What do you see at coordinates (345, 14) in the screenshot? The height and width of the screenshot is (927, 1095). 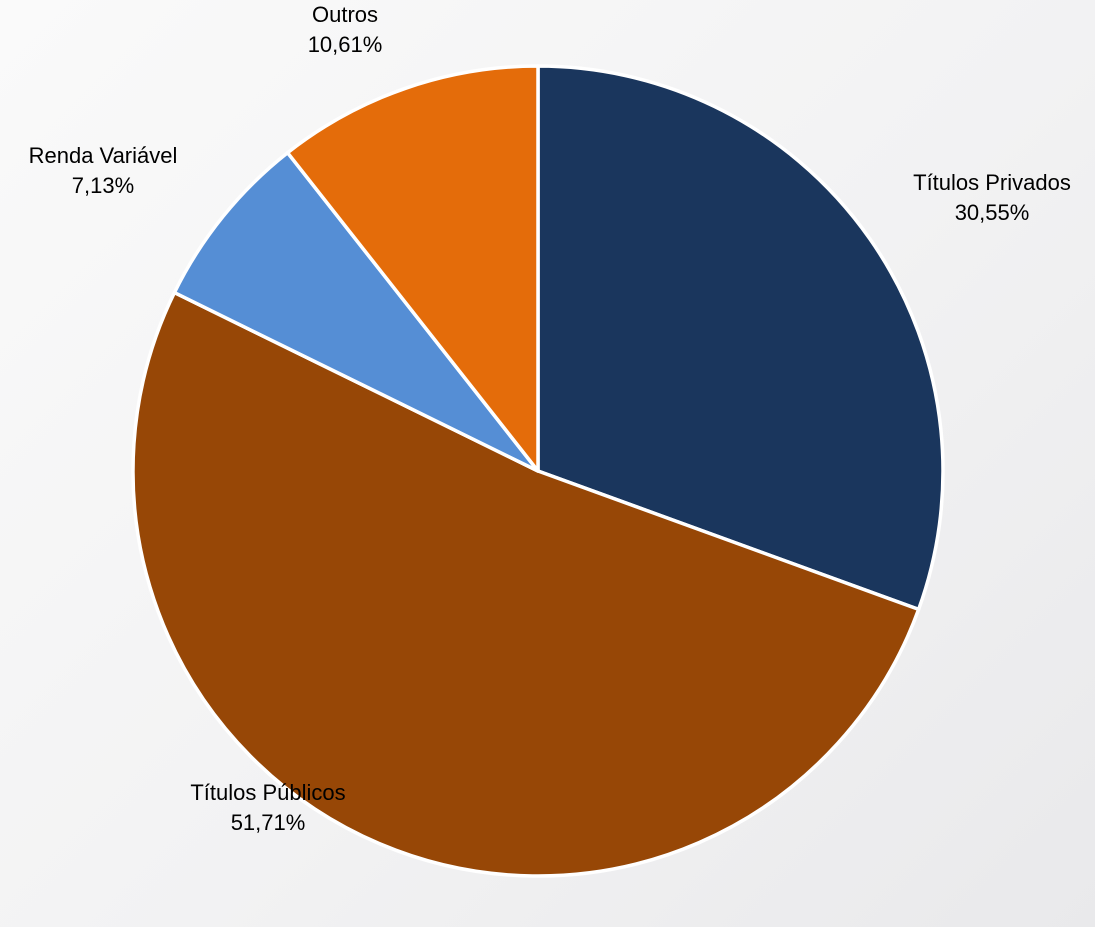 I see `slice-name-label: Outros` at bounding box center [345, 14].